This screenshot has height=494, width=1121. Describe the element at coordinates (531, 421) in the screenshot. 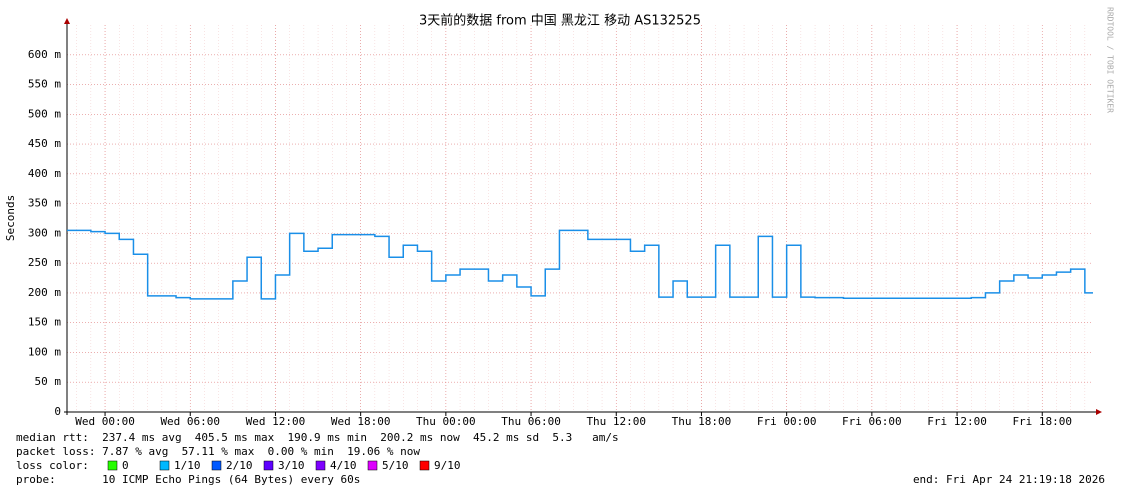

I see `x-tick-label: Thu 06:00` at that location.